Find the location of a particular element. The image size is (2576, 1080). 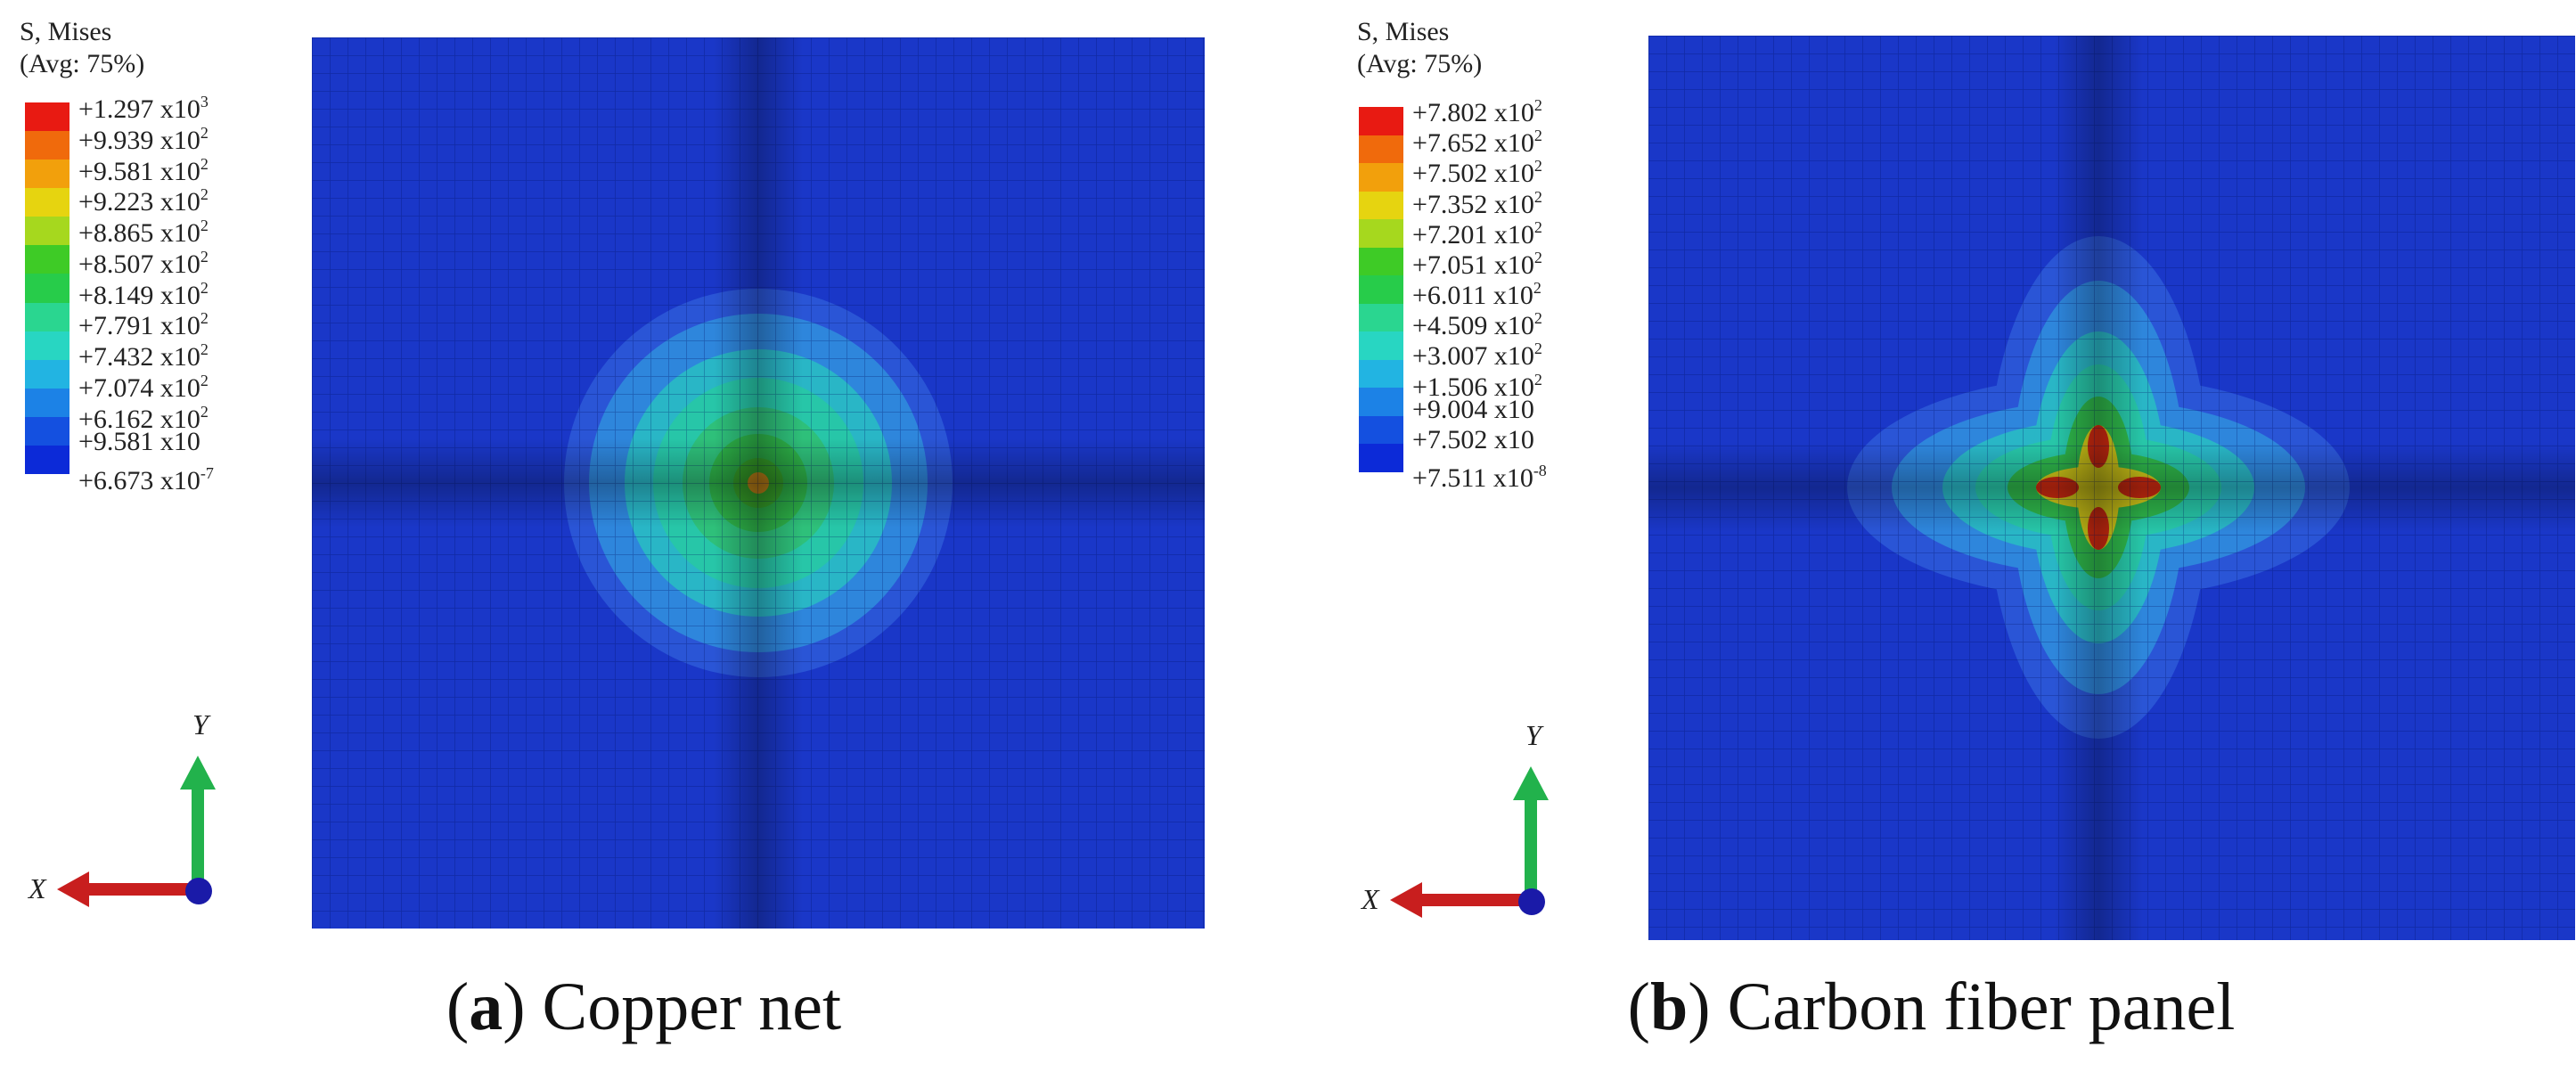

legend-label-value: +1.506 is located at coordinates (1453, 387).